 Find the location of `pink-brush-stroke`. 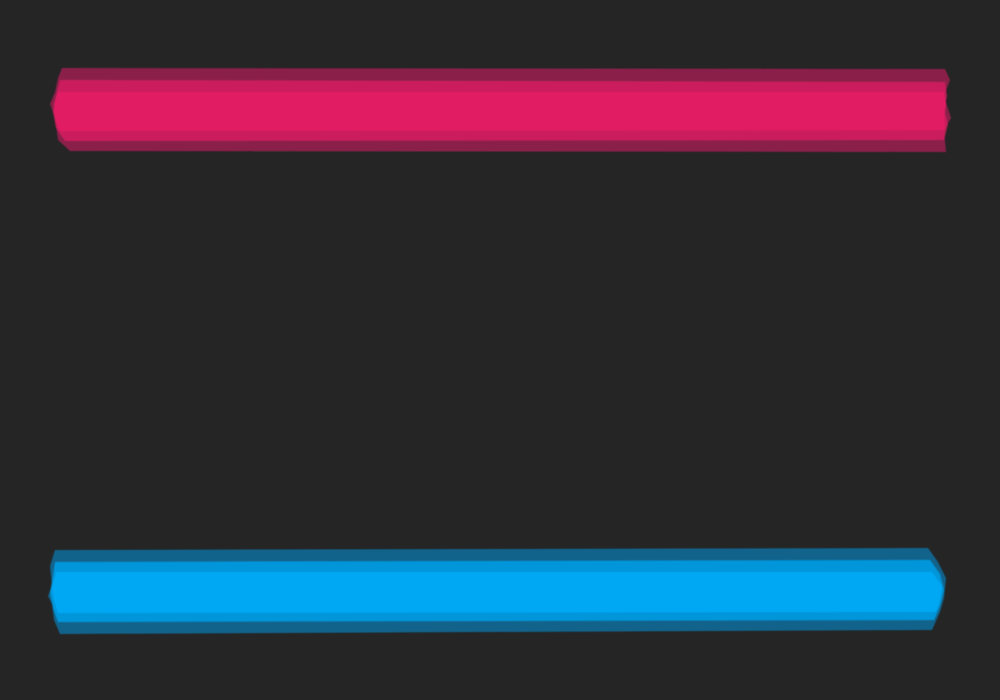

pink-brush-stroke is located at coordinates (500, 110).